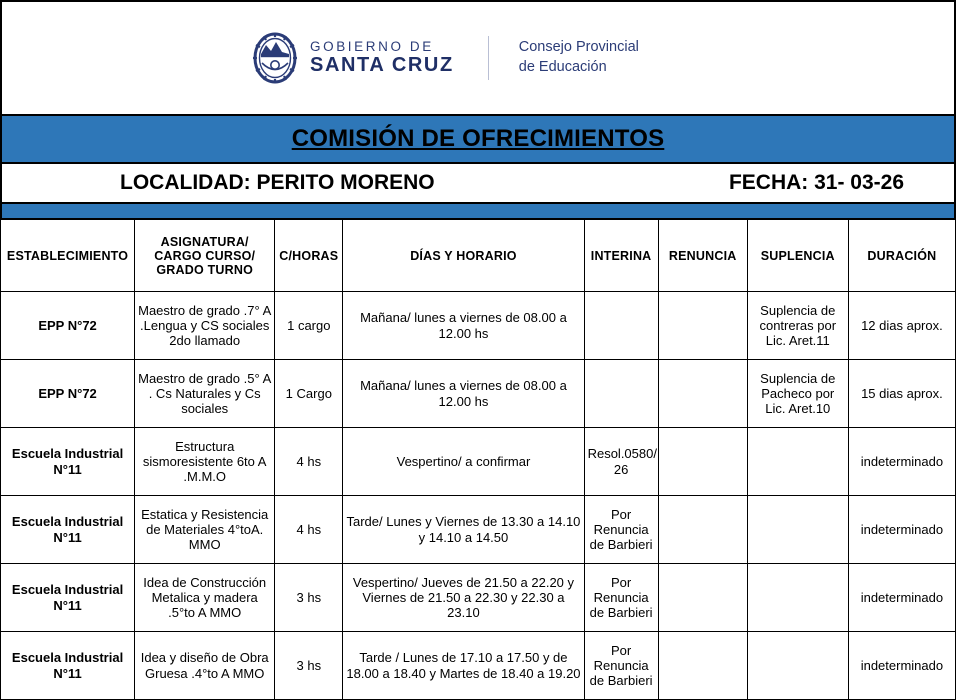  I want to click on cell-suplencia: Suplencia de Pacheco por Lic. Aret.10, so click(797, 393).